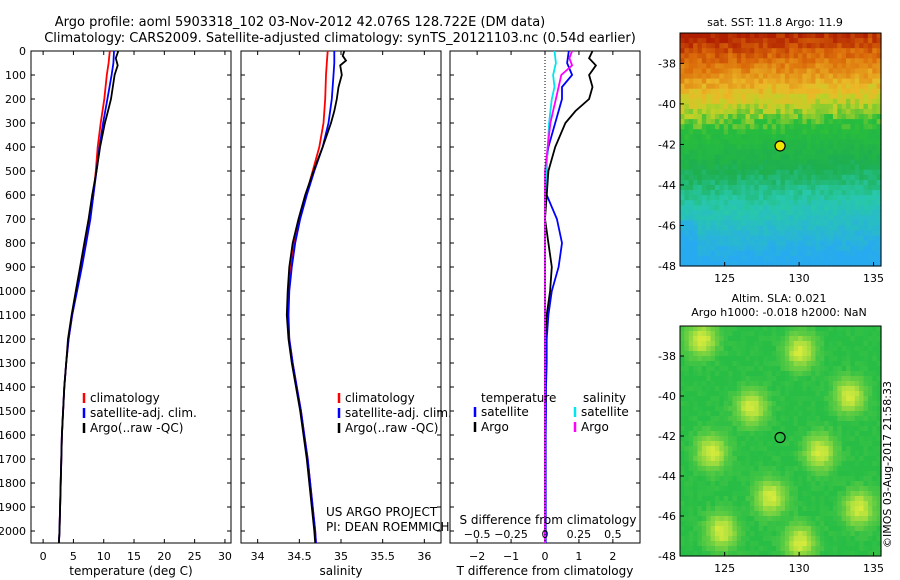 The image size is (900, 580). I want to click on y-tick-label: 2000, so click(13, 531).